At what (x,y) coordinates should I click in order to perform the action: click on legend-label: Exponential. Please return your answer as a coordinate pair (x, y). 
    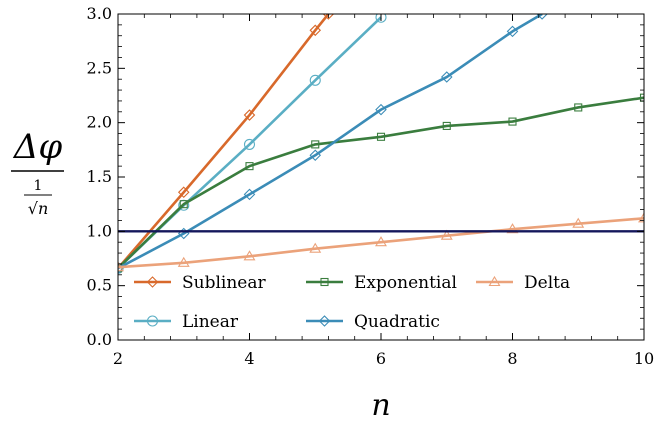
    Looking at the image, I should click on (405, 283).